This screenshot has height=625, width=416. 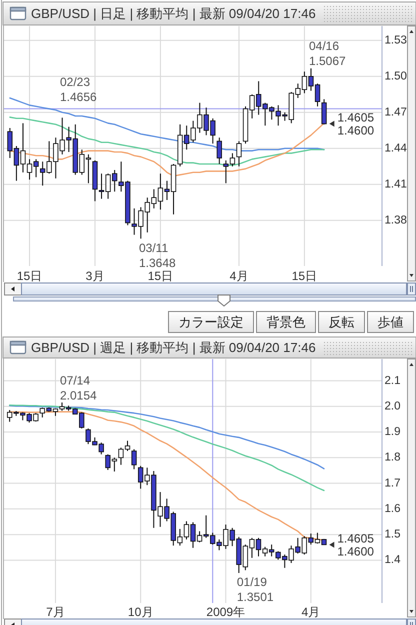 What do you see at coordinates (395, 112) in the screenshot?
I see `y-tick-label: 1.47` at bounding box center [395, 112].